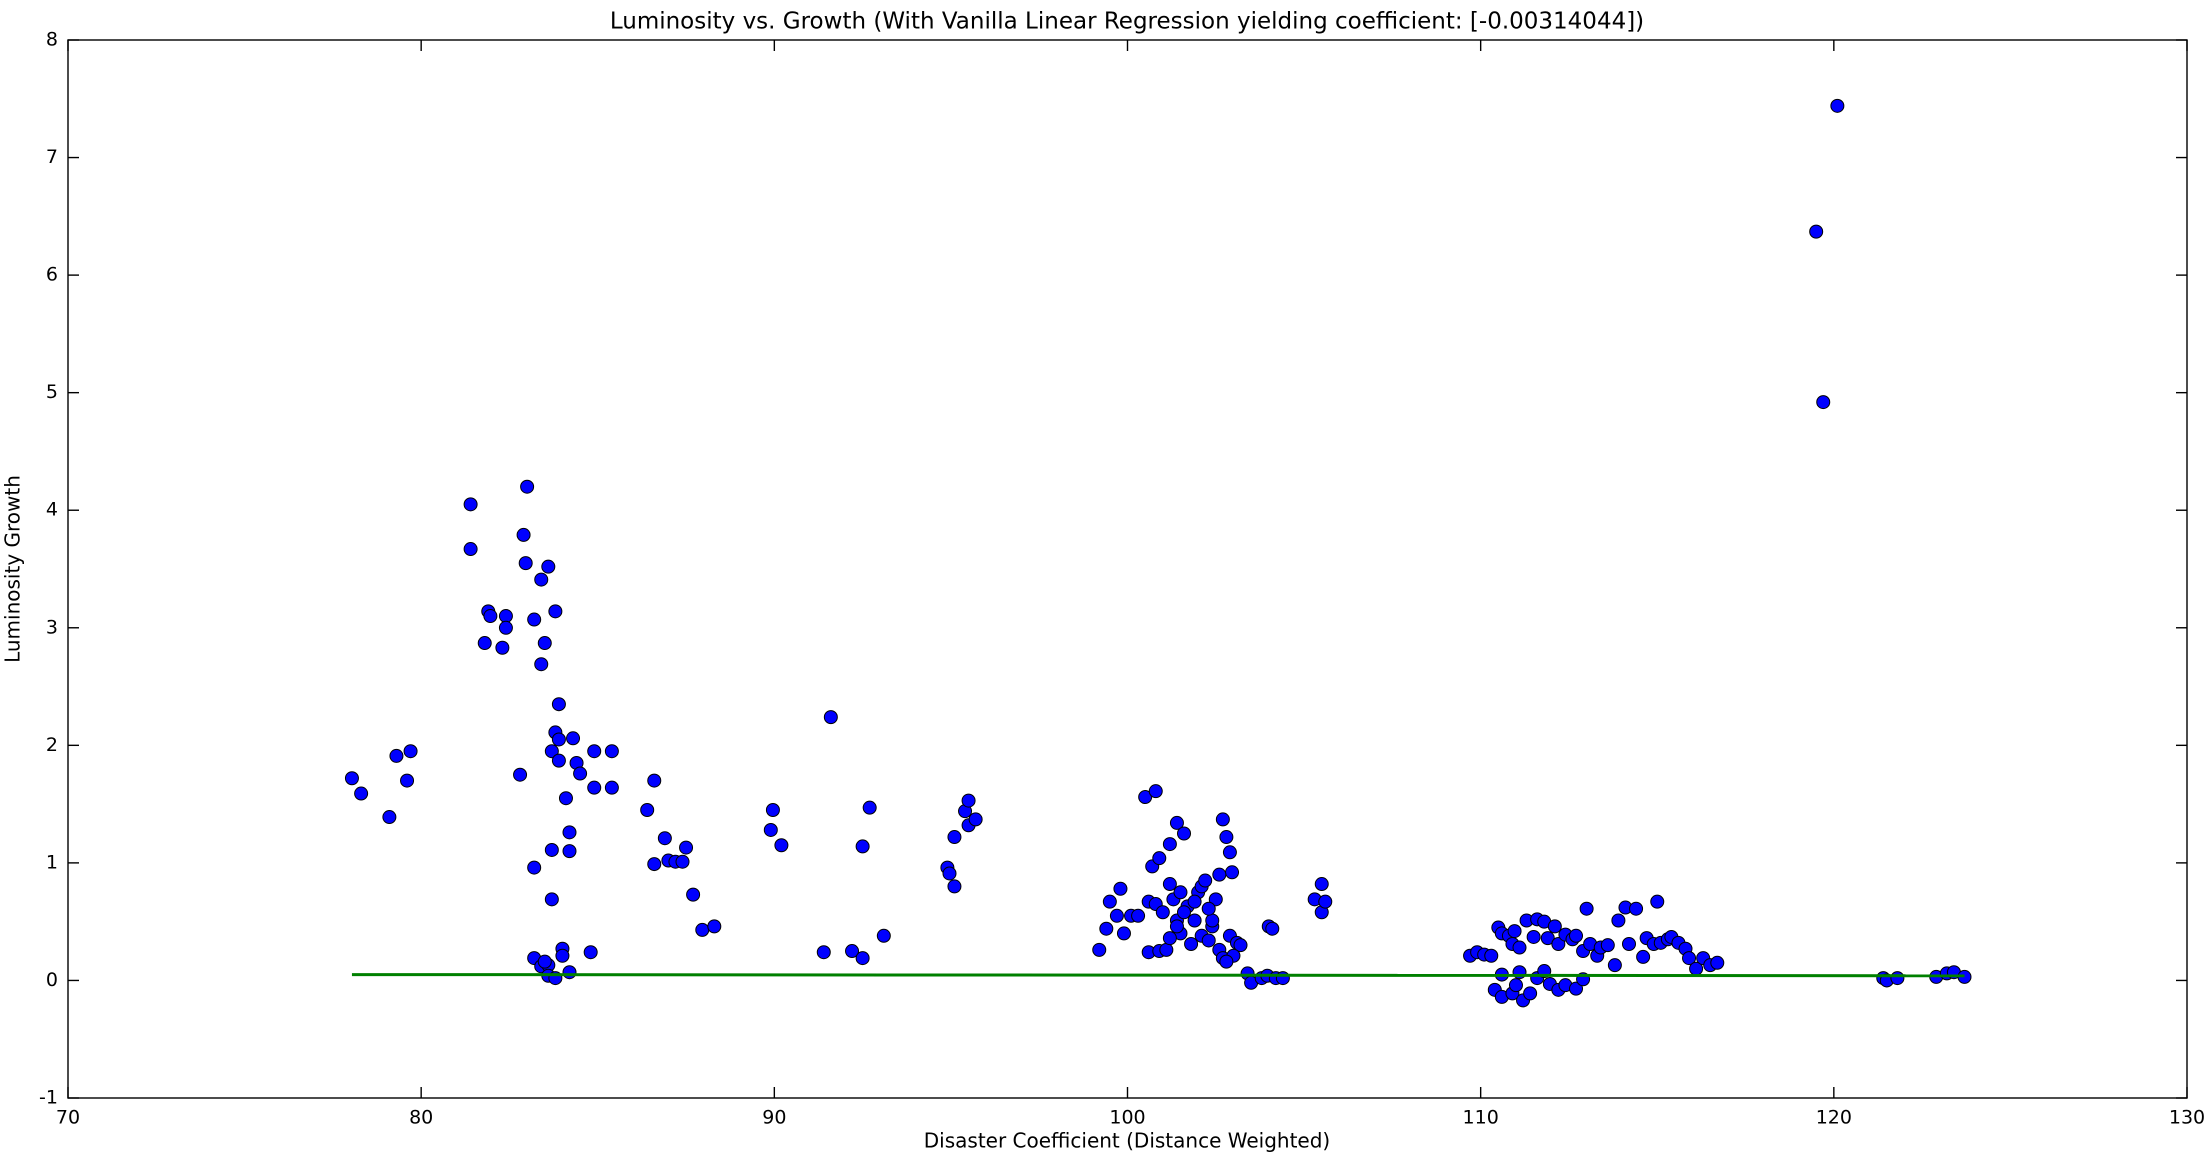  What do you see at coordinates (774, 1118) in the screenshot?
I see `x-tick-label: 90` at bounding box center [774, 1118].